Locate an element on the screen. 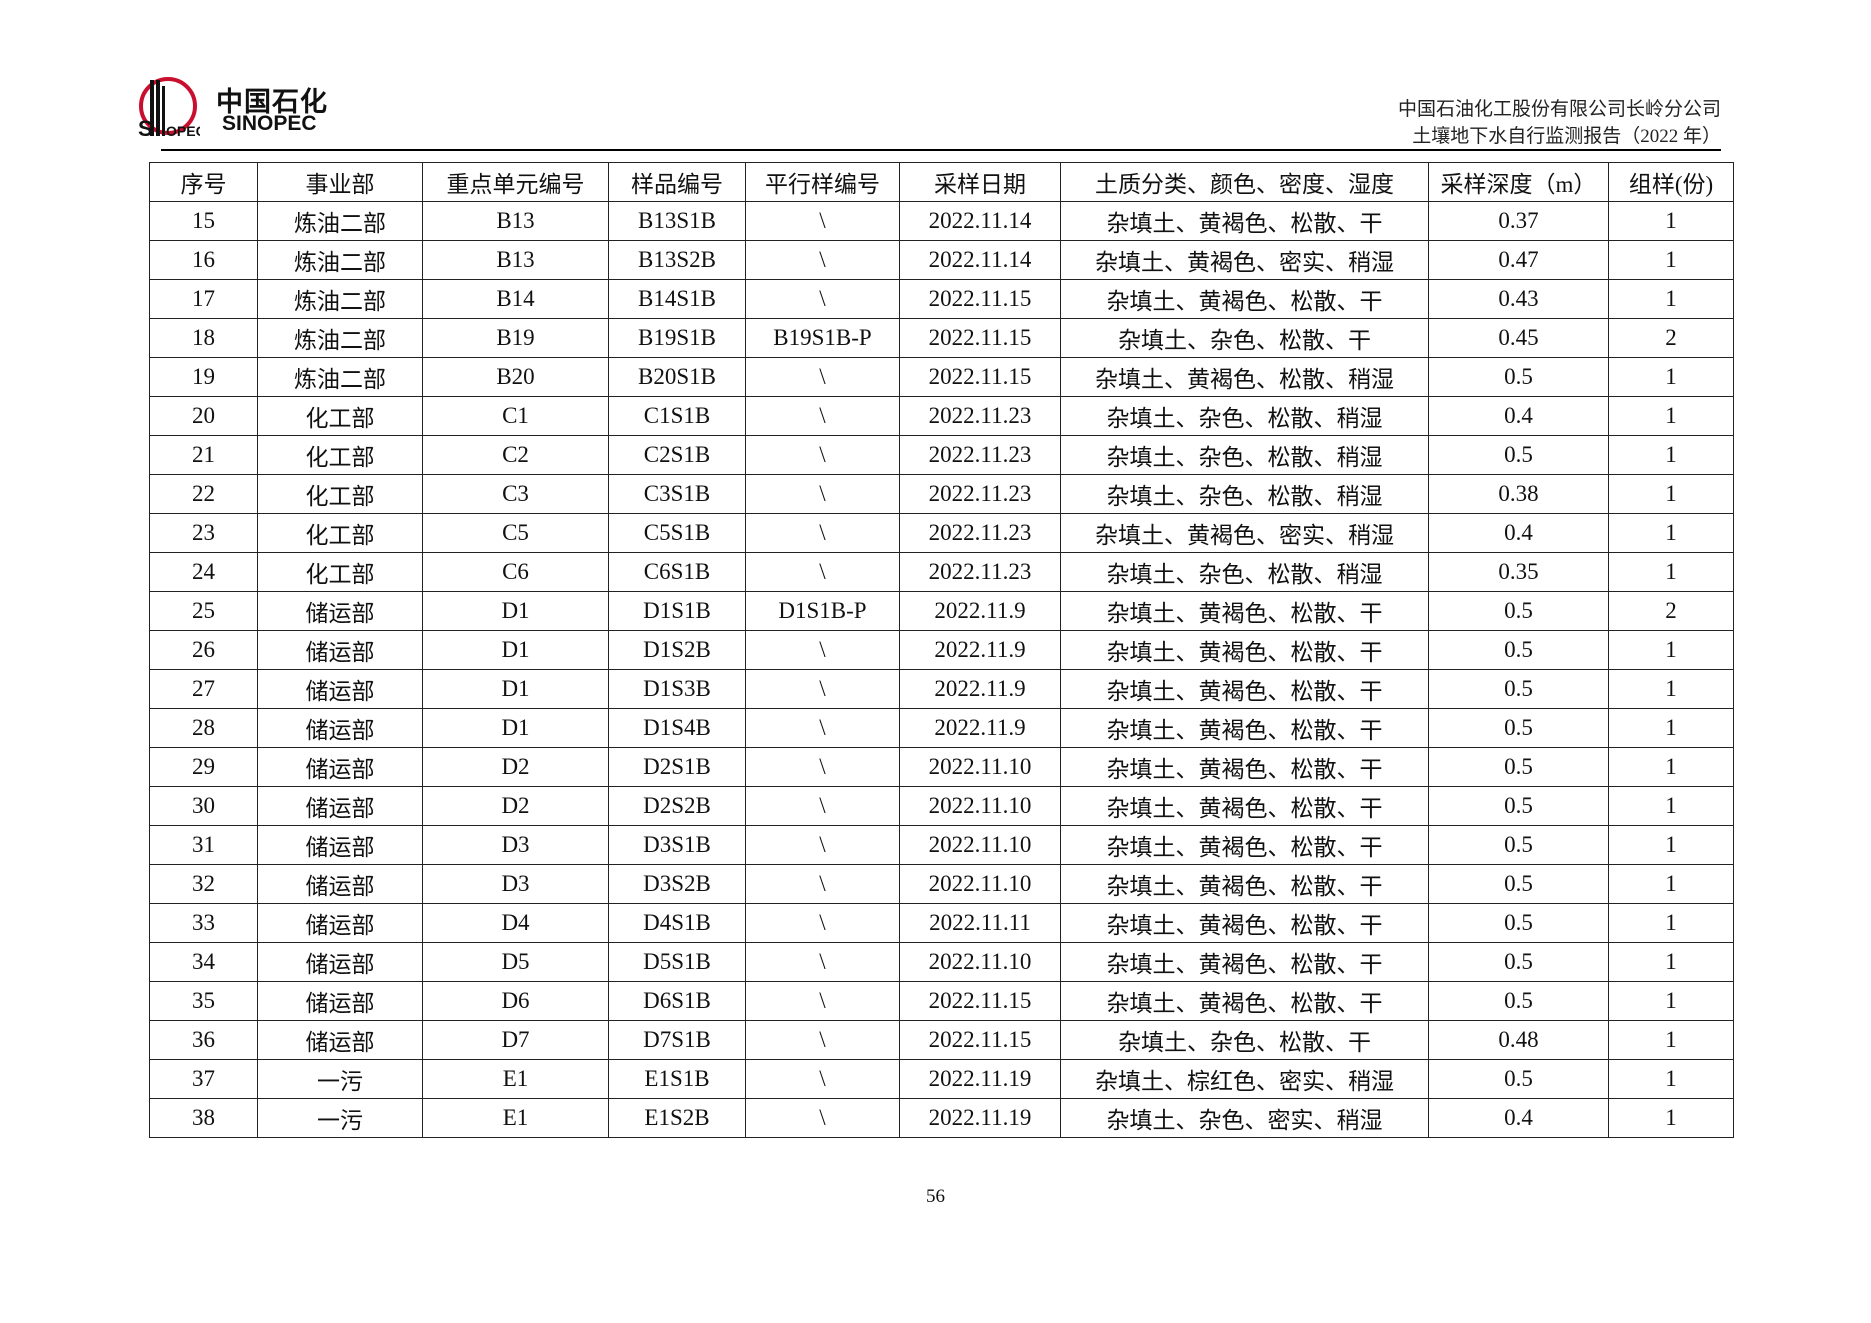  table-row: 33 储运部 D4 D4S1B \ 2022.11.11 杂填土、黄褐色、松散、干 0.5 1 is located at coordinates (941, 923).